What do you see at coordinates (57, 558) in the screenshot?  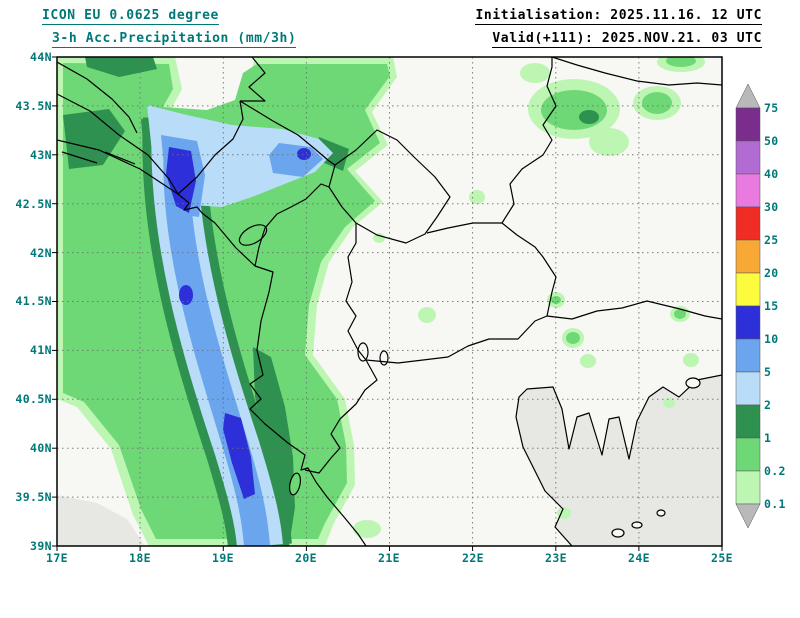 I see `x-tick-label: 17E` at bounding box center [57, 558].